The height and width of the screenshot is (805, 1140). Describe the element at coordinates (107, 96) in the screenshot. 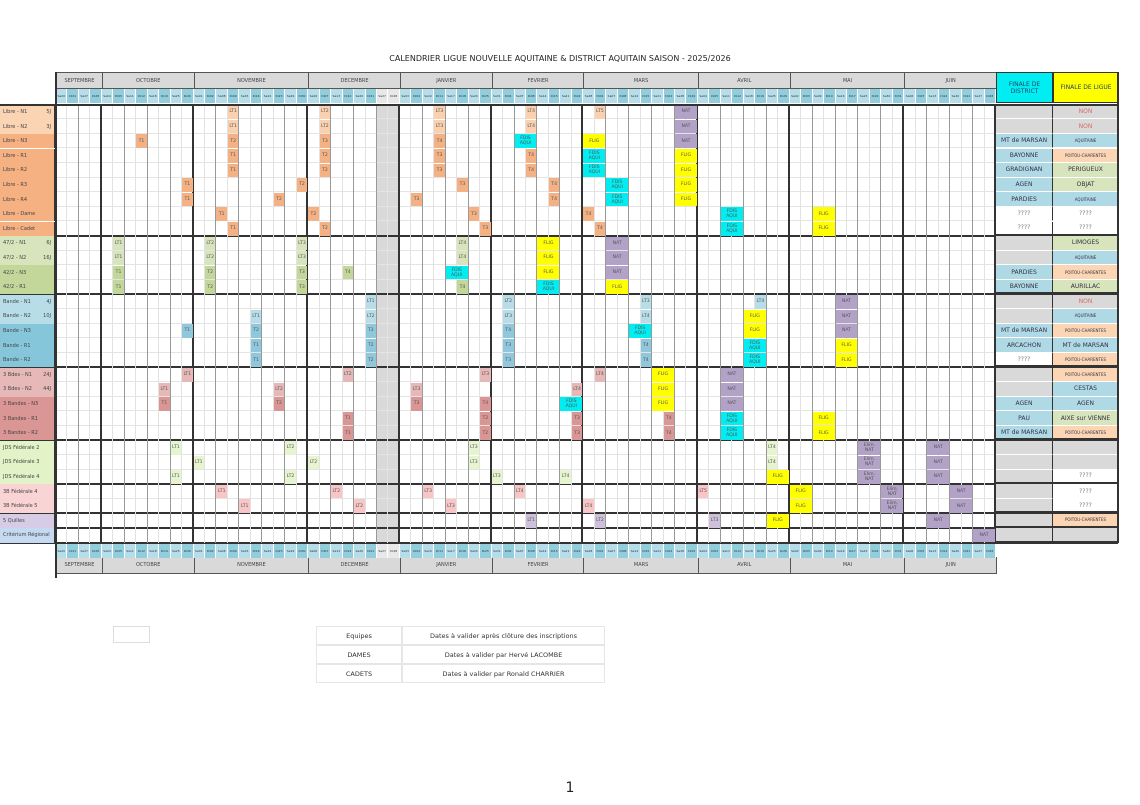

I see `day-header: Sa04` at that location.